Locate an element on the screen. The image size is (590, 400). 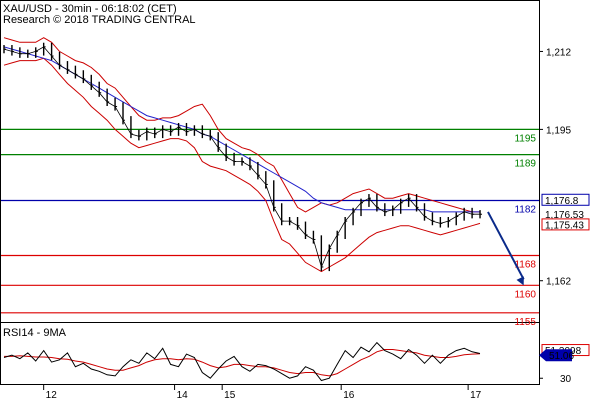
x-tick-label: 15 is located at coordinates (230, 395).